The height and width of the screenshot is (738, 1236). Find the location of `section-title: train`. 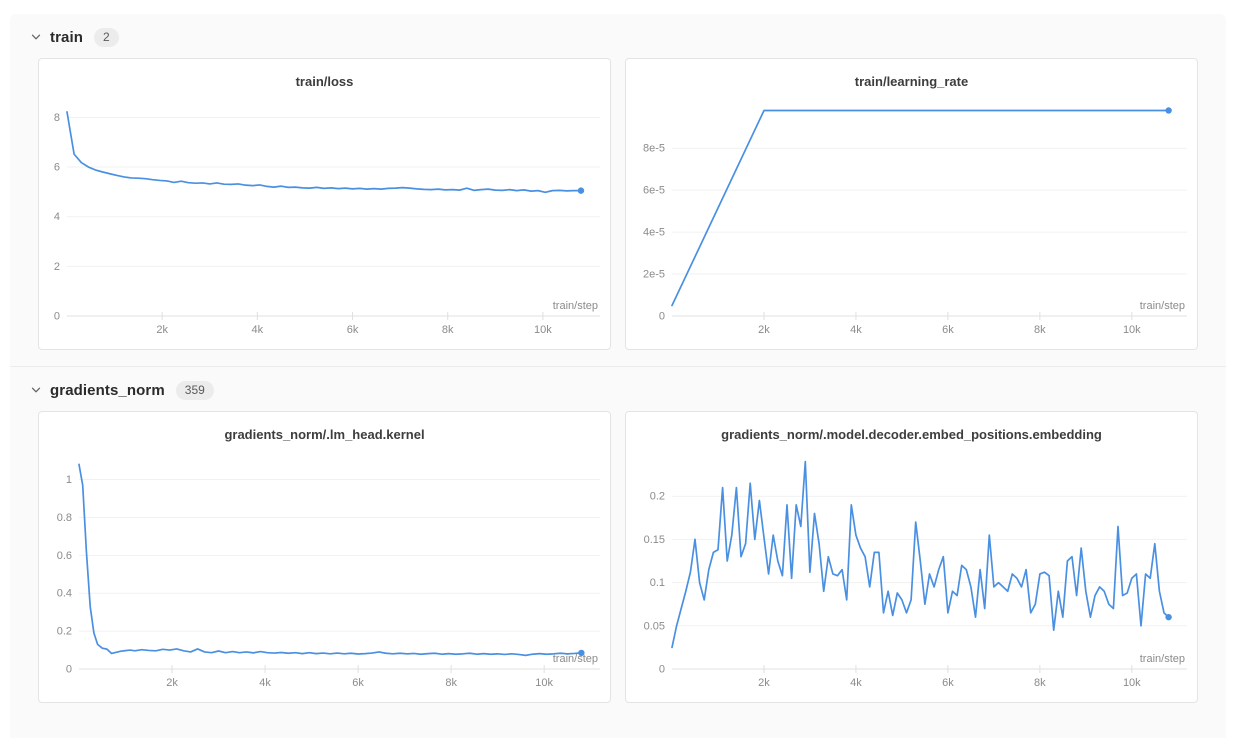

section-title: train is located at coordinates (67, 37).